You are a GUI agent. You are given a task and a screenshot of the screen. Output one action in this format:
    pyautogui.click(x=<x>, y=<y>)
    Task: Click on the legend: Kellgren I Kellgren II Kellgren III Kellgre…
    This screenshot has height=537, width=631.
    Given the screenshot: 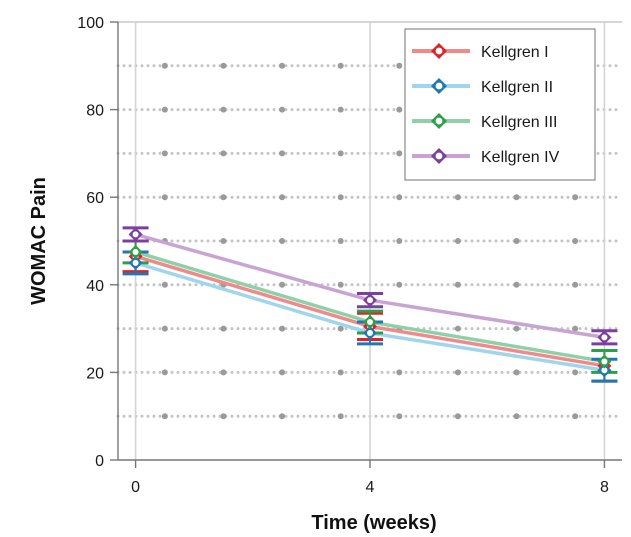 What is the action you would take?
    pyautogui.click(x=500, y=104)
    